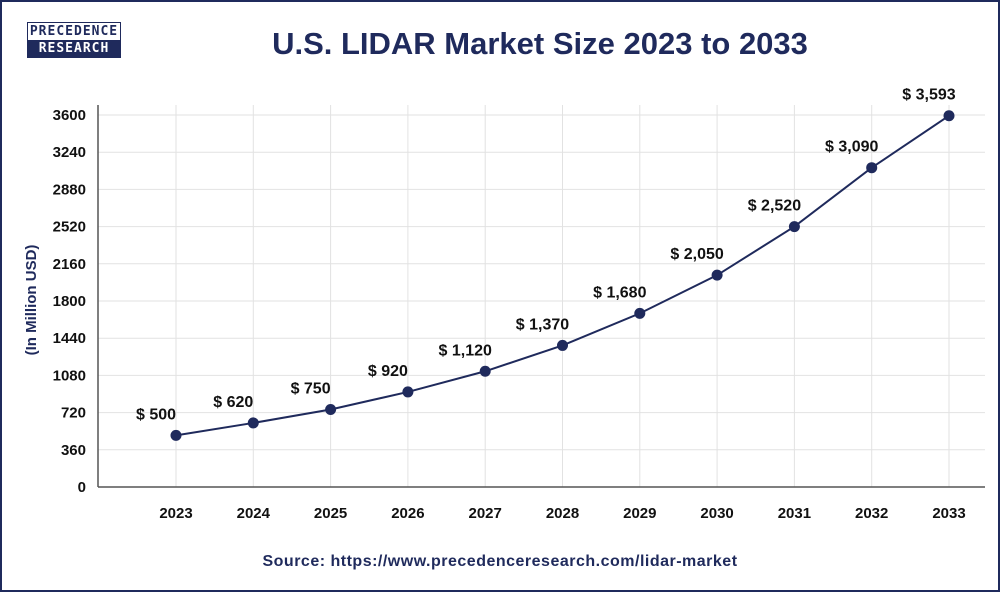 The width and height of the screenshot is (1000, 592). What do you see at coordinates (928, 95) in the screenshot?
I see `data-label: $ 3,593` at bounding box center [928, 95].